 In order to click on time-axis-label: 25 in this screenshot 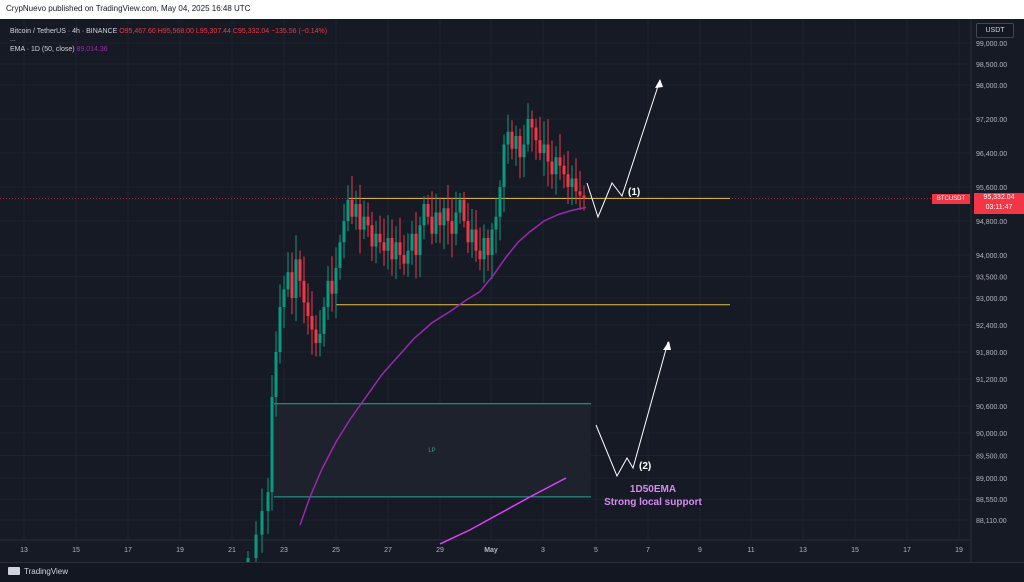, I will do `click(336, 550)`.